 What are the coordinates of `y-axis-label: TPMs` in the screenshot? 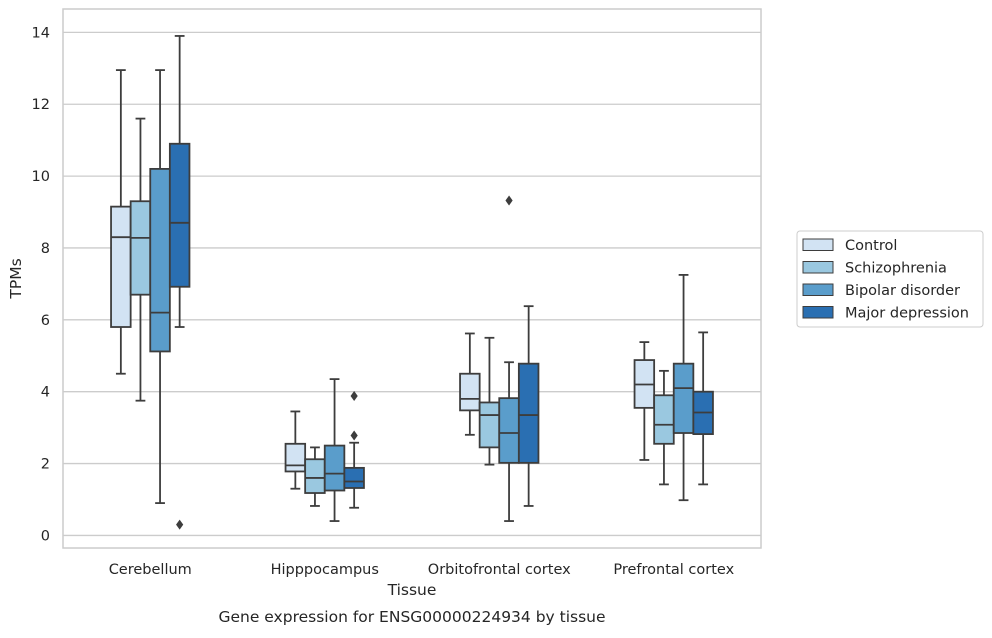 It's located at (16, 278).